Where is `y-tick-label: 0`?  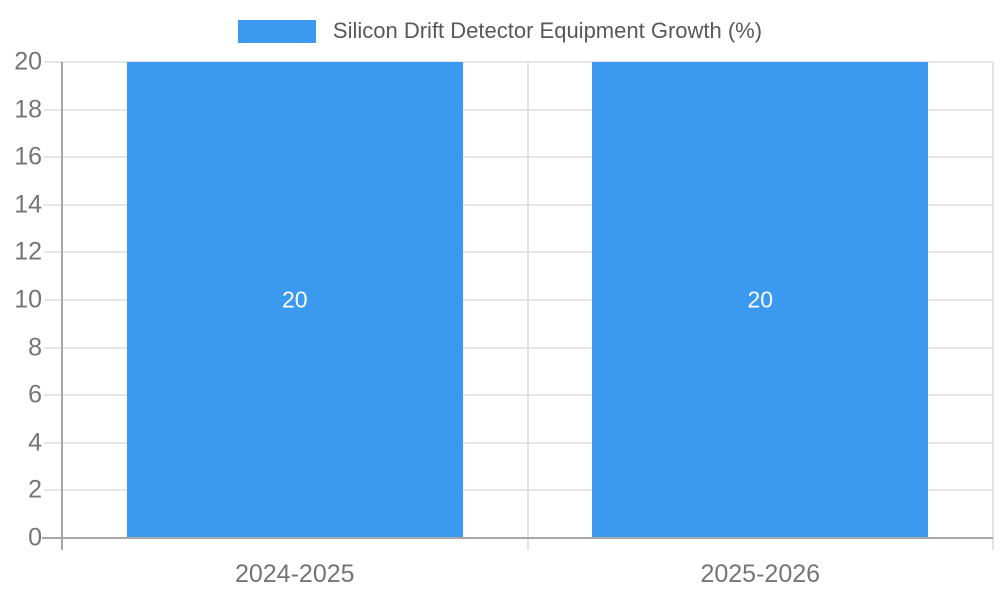 y-tick-label: 0 is located at coordinates (35, 537).